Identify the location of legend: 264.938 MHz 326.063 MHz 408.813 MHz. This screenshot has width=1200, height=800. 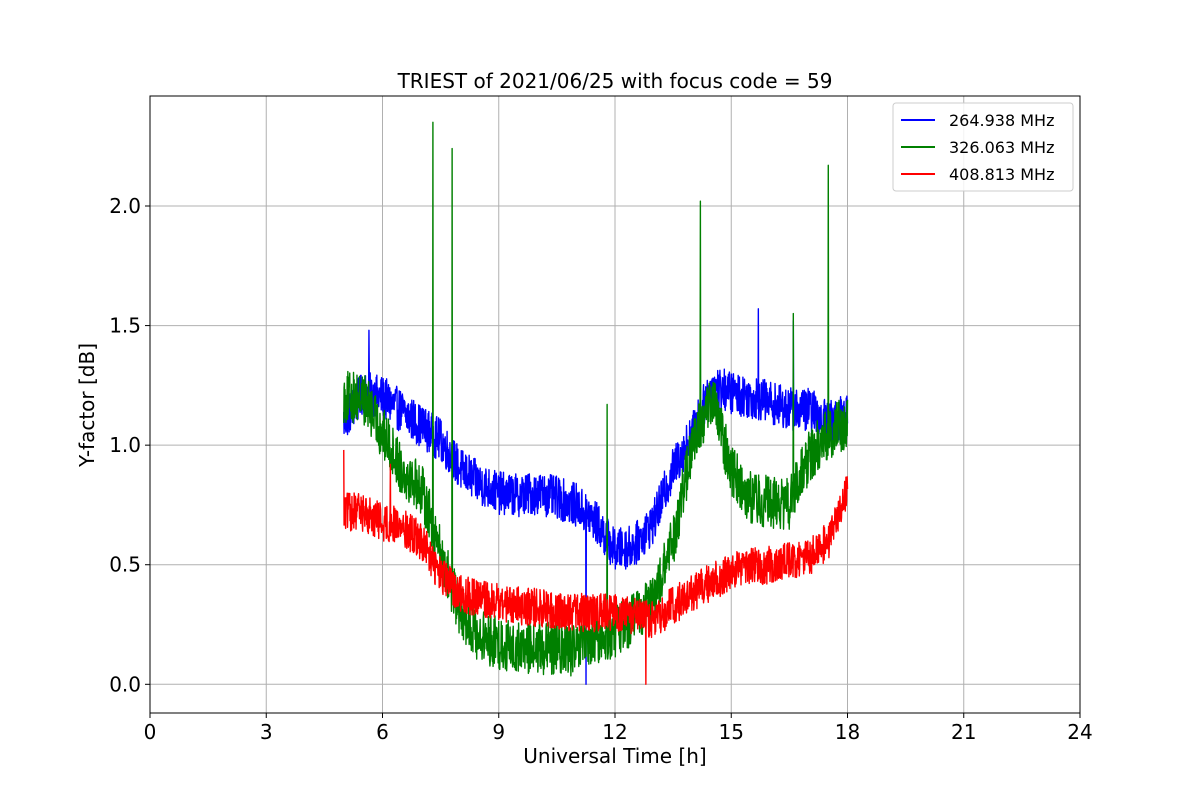
(983, 147).